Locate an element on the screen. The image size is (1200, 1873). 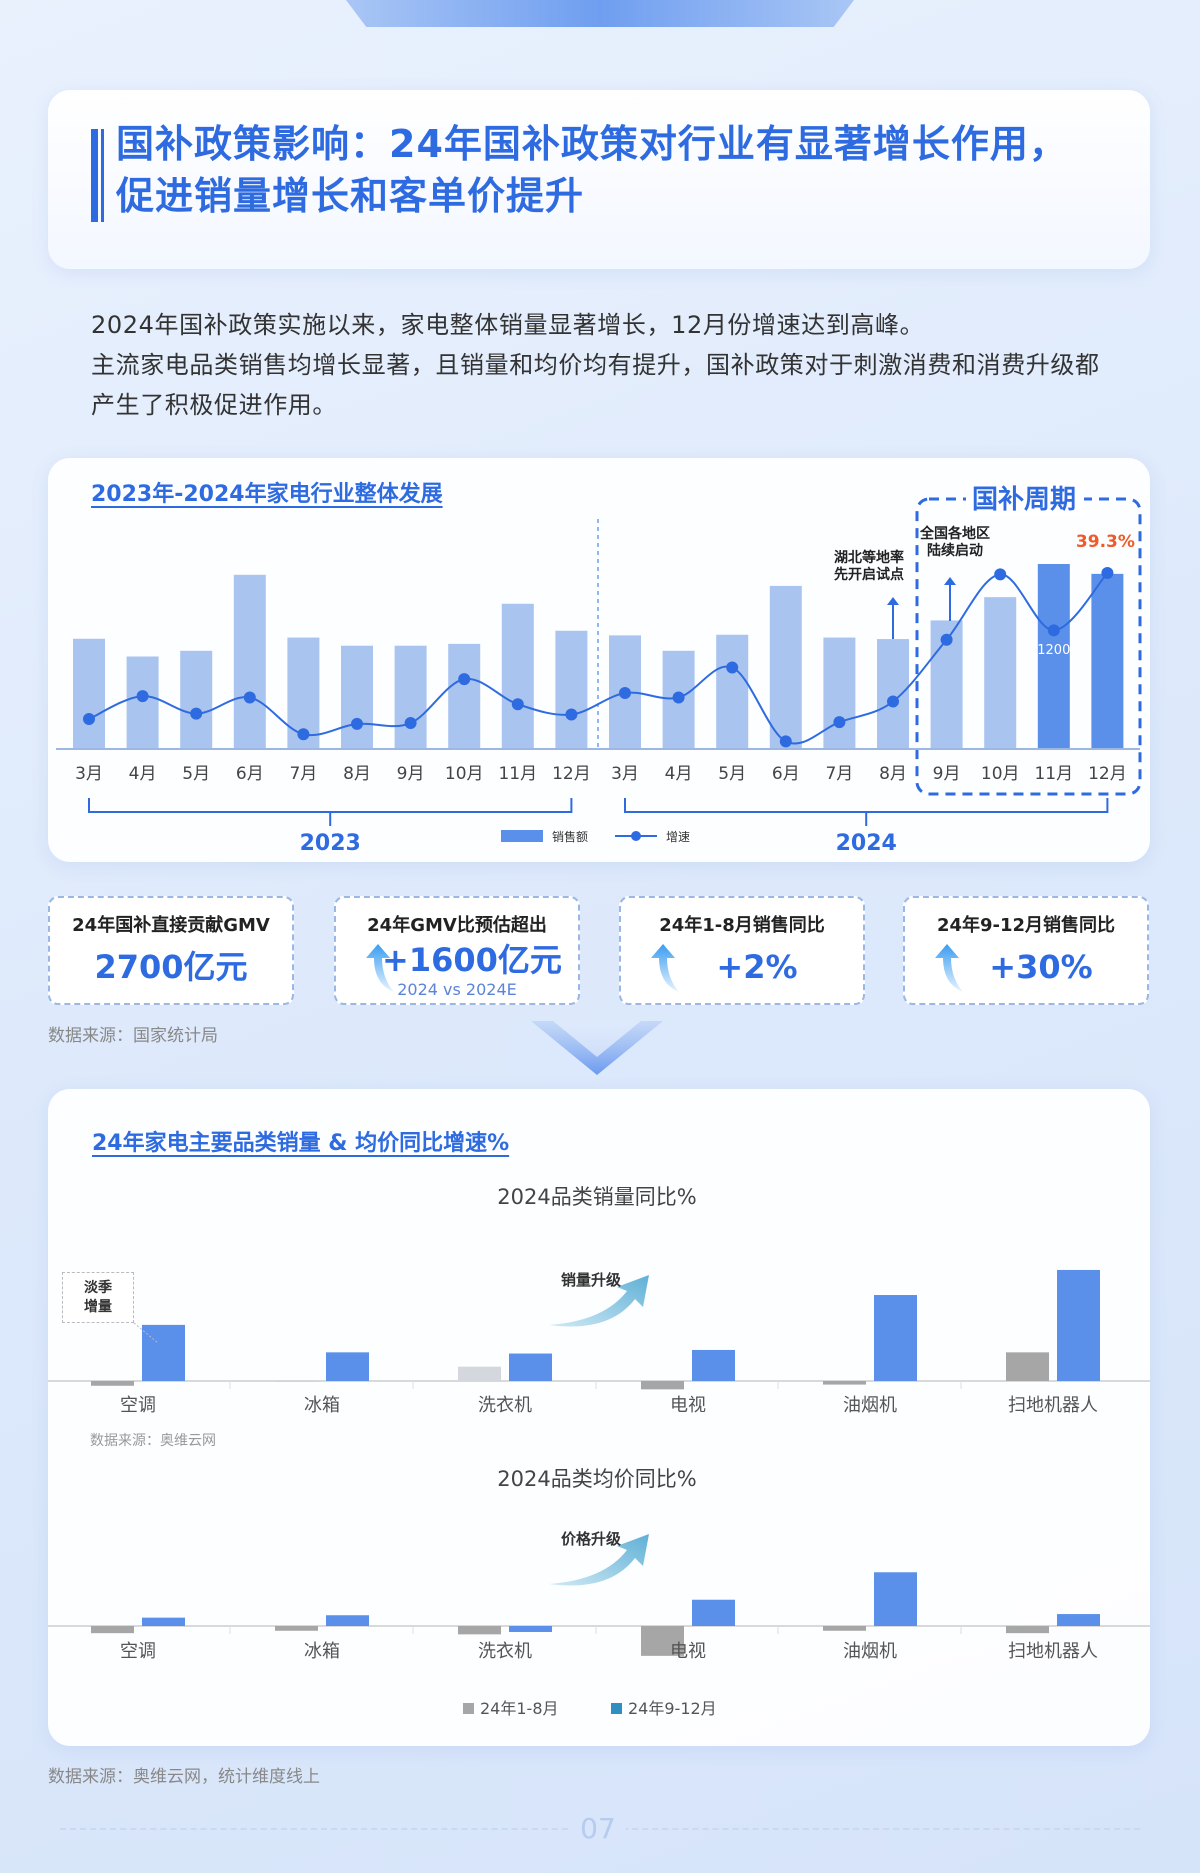
legend-label: 增速 is located at coordinates (678, 837).